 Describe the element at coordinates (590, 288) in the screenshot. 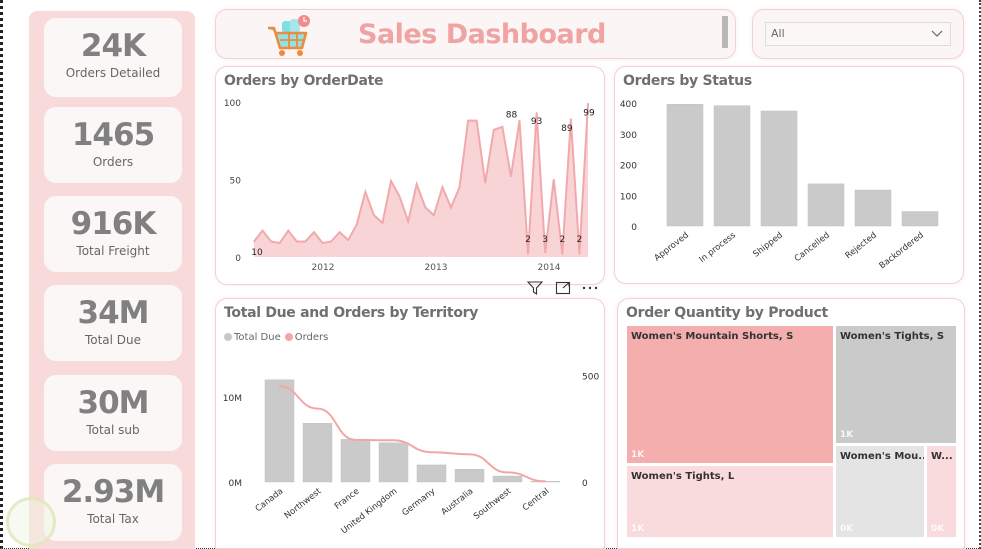

I see `more-options-icon` at that location.